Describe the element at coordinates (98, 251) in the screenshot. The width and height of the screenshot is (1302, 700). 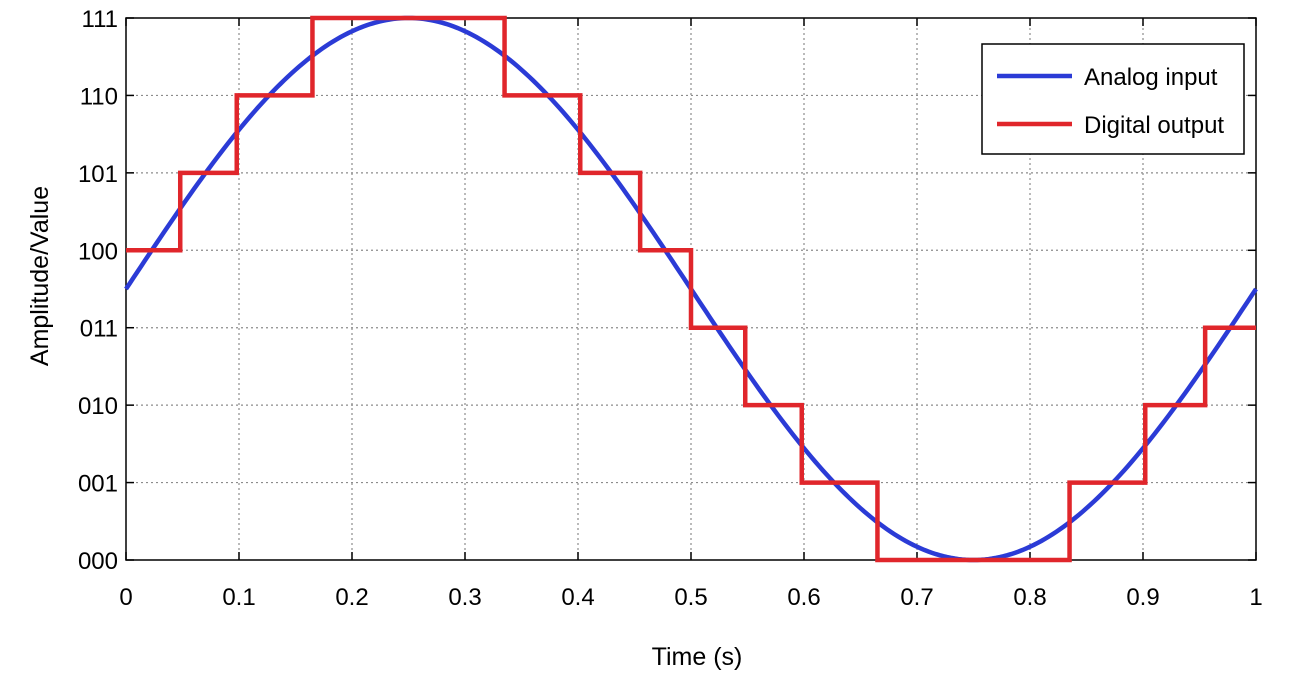
I see `y-tick-label: 100` at that location.